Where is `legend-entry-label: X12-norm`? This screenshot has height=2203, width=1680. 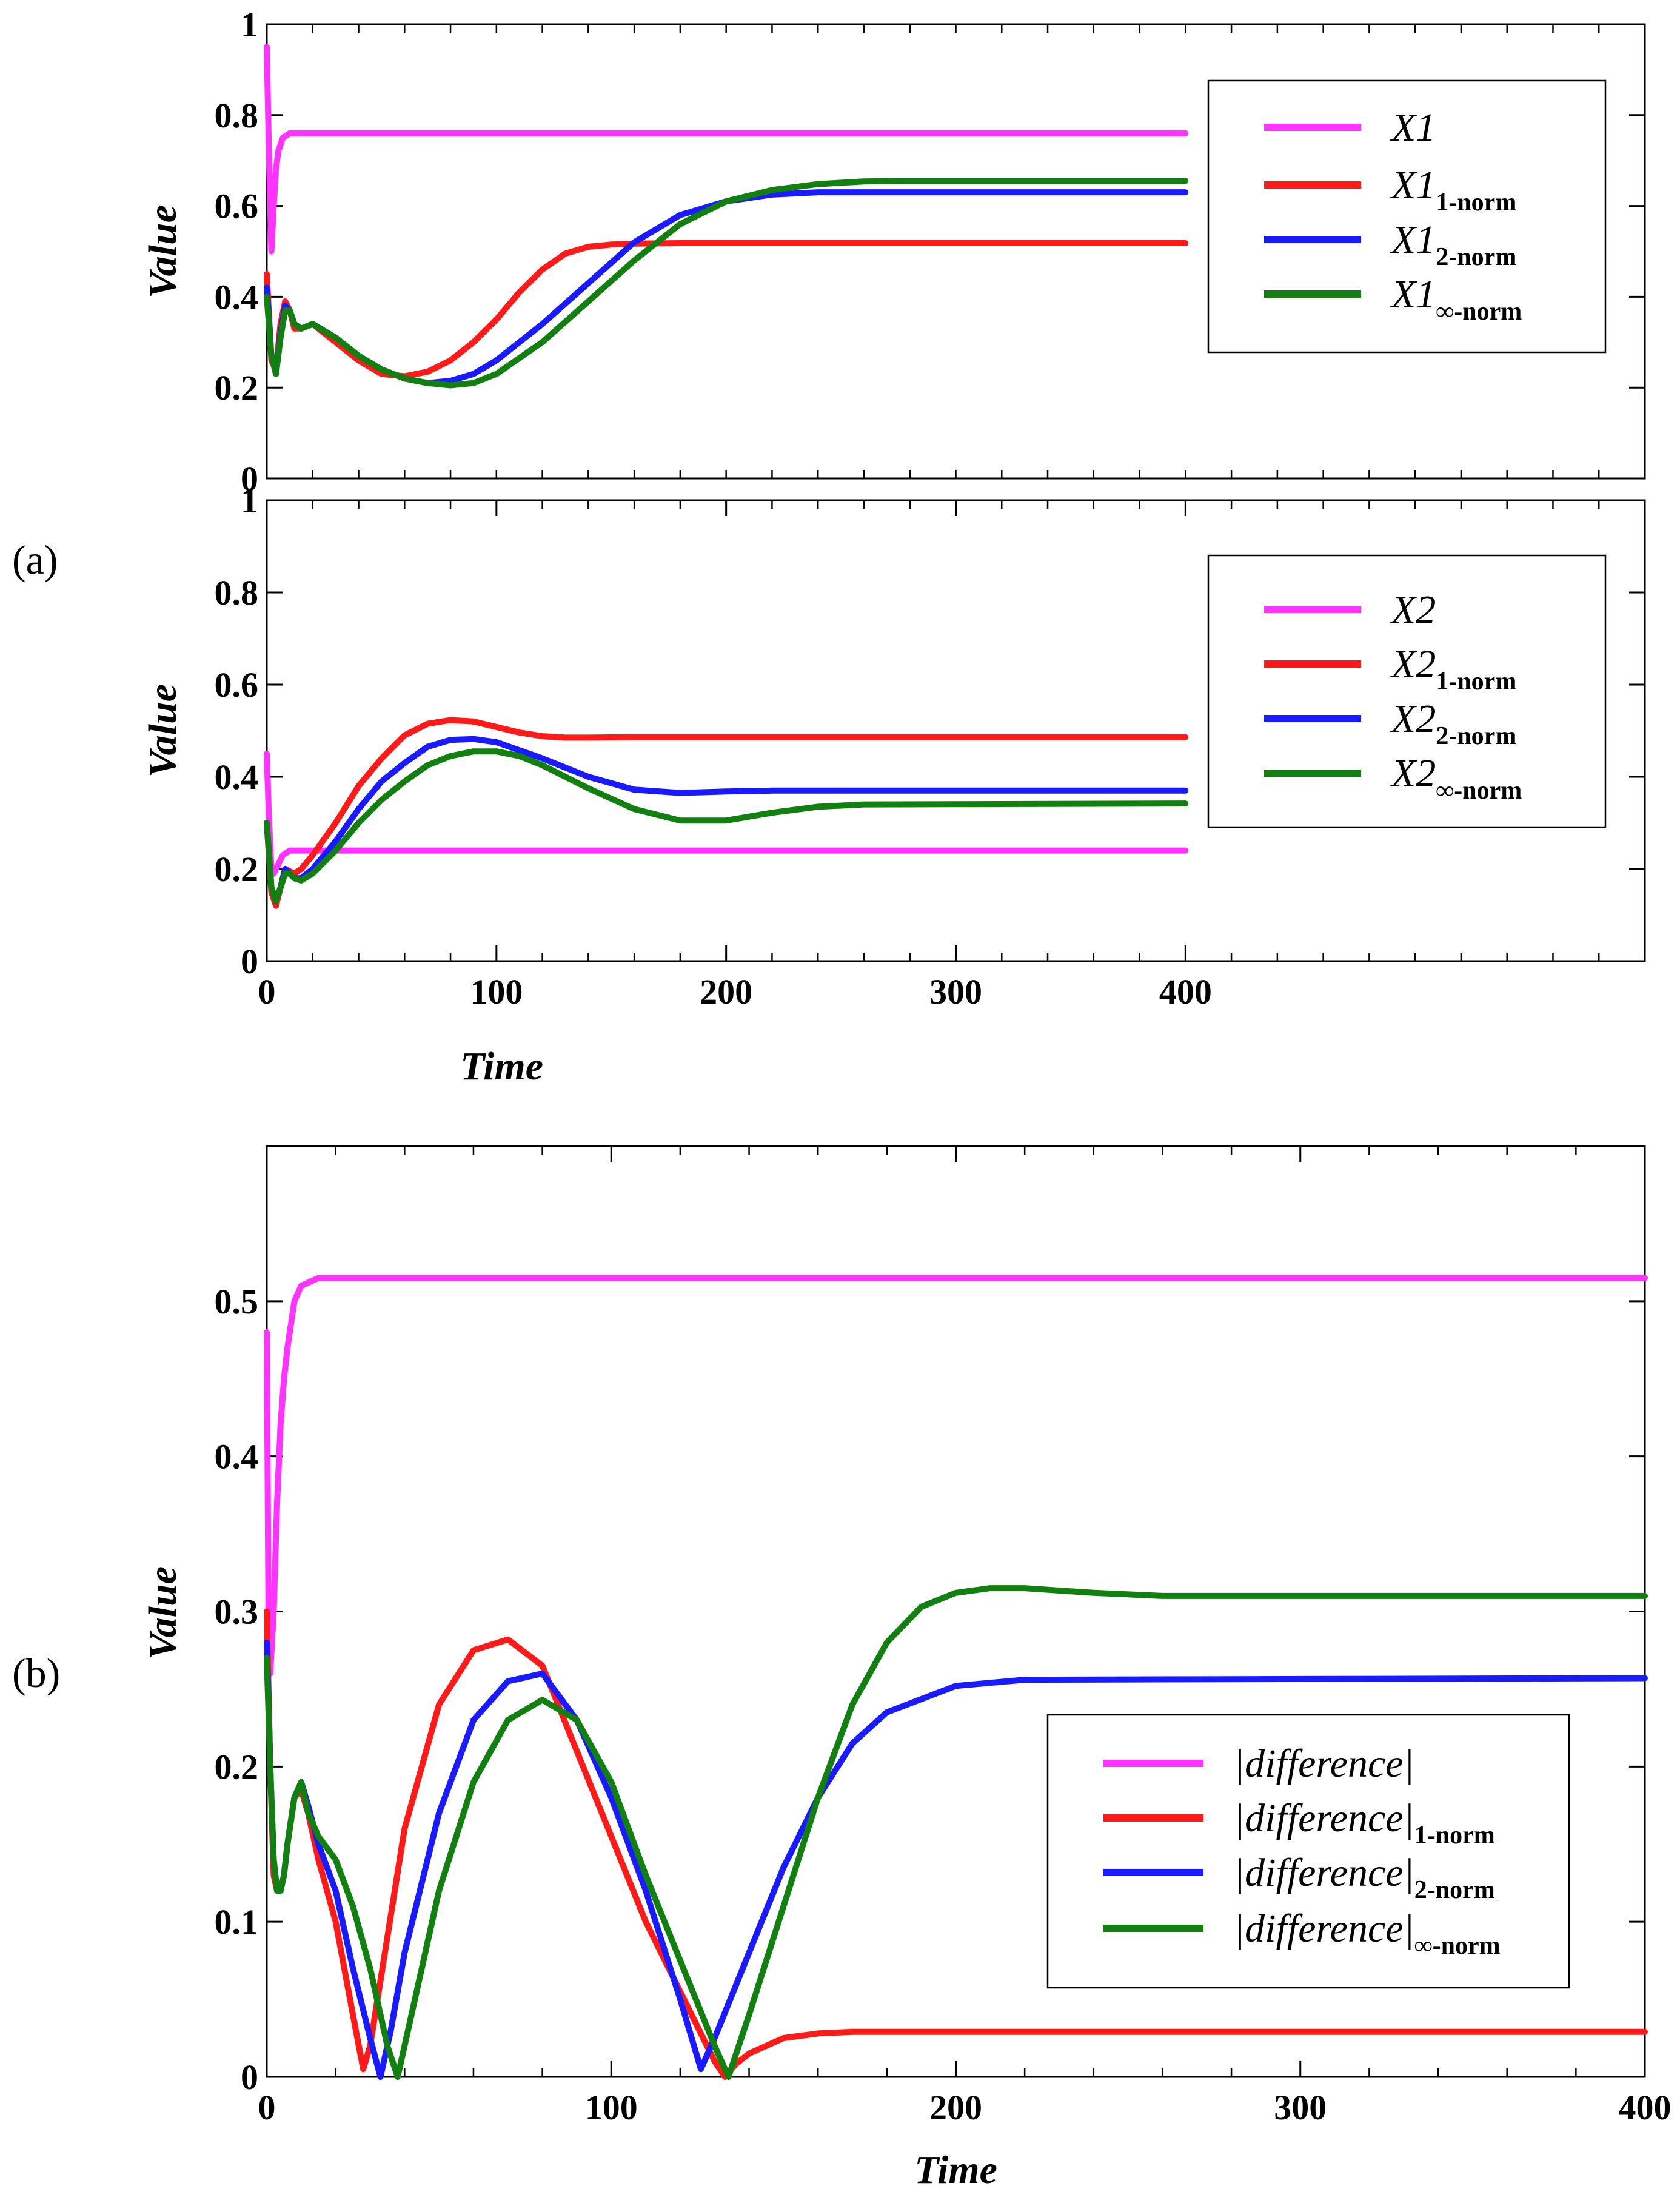
legend-entry-label: X12-norm is located at coordinates (1453, 244).